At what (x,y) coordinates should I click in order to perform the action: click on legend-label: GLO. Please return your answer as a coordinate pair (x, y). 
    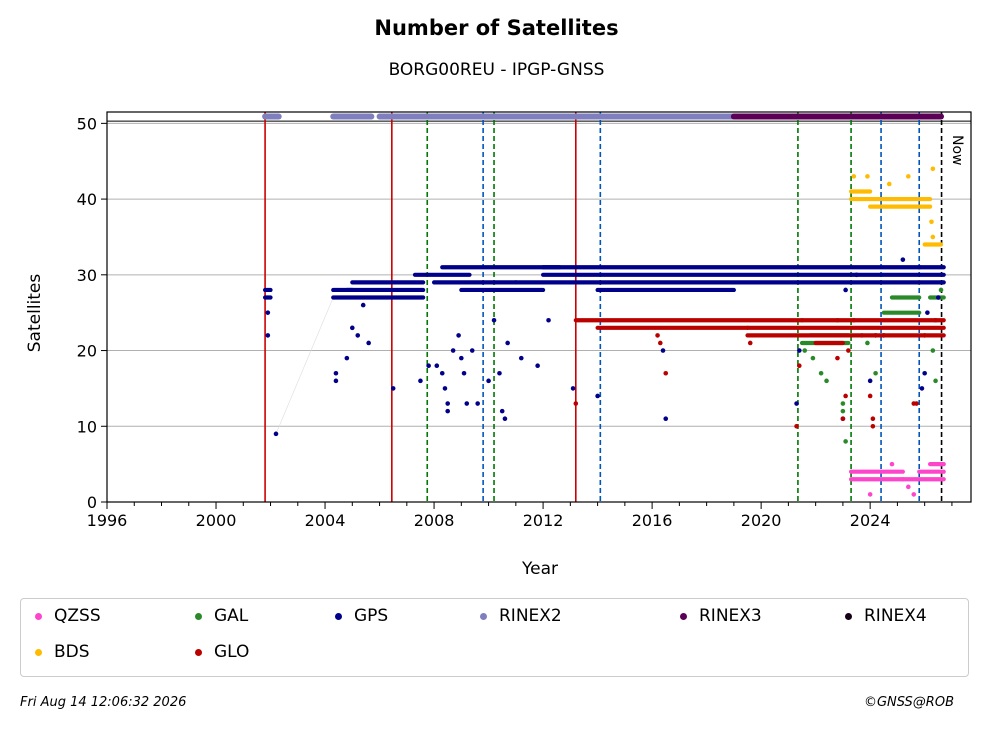
    Looking at the image, I should click on (232, 652).